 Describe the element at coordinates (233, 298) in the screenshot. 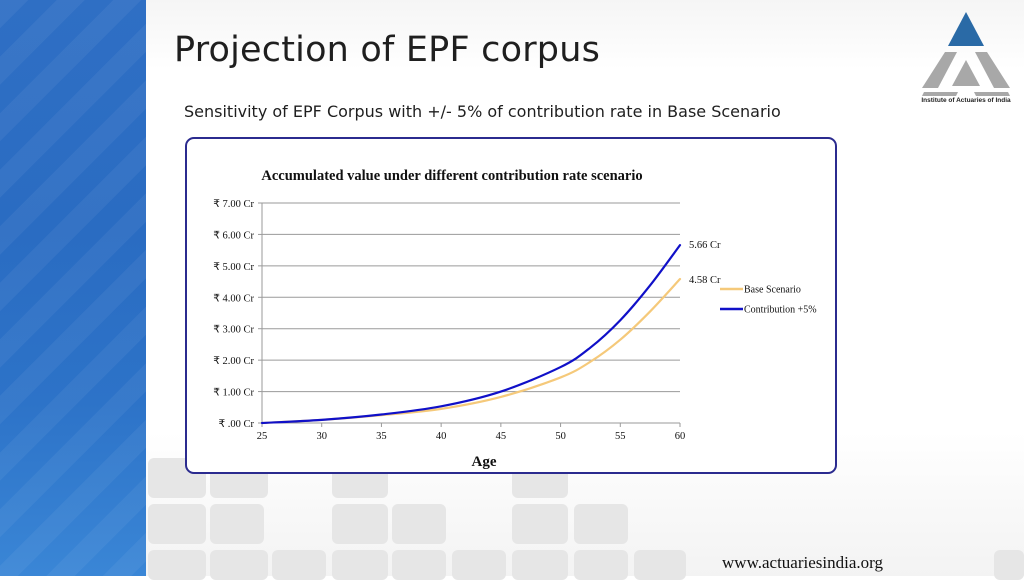

I see `y-tick-label: ₹ 4.00 Cr` at that location.